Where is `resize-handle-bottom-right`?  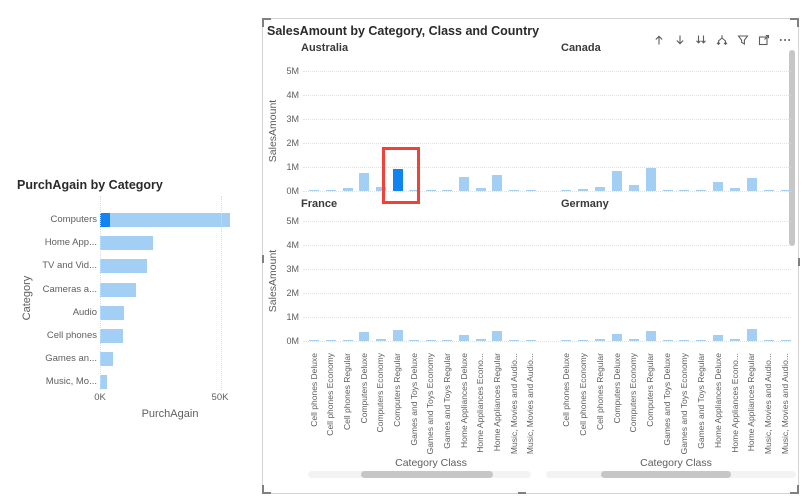
resize-handle-bottom-right is located at coordinates (794, 489).